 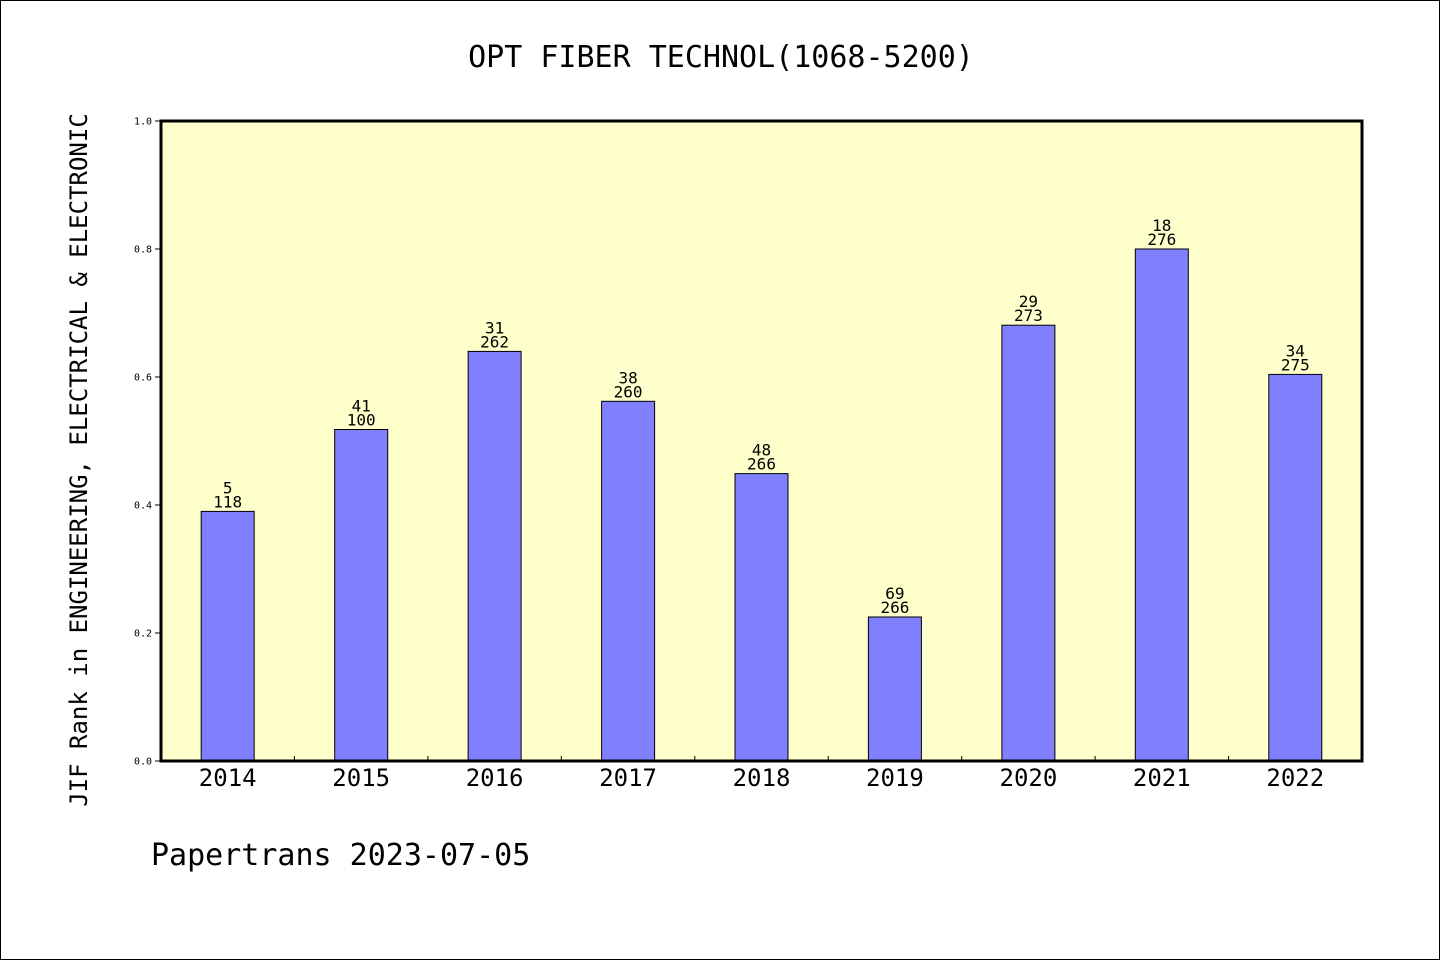 I want to click on y-tick-label: 0.6, so click(x=143, y=378).